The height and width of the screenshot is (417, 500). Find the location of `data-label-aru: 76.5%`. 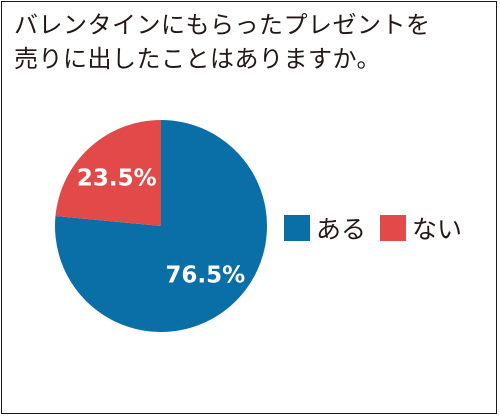

data-label-aru: 76.5% is located at coordinates (205, 276).